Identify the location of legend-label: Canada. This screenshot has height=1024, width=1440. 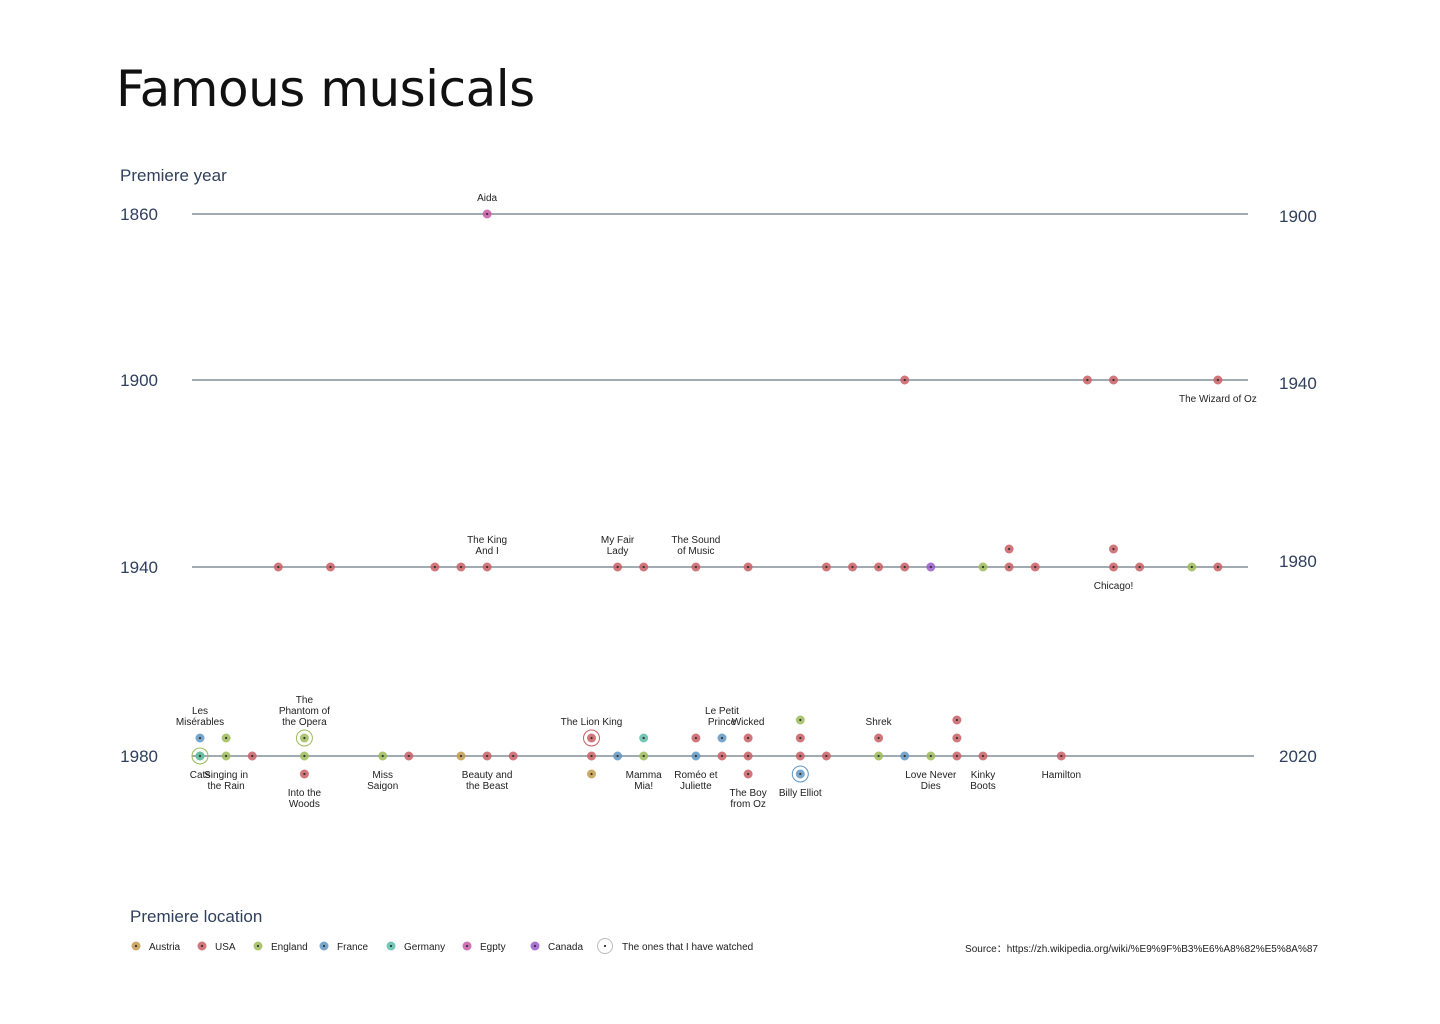
(565, 947).